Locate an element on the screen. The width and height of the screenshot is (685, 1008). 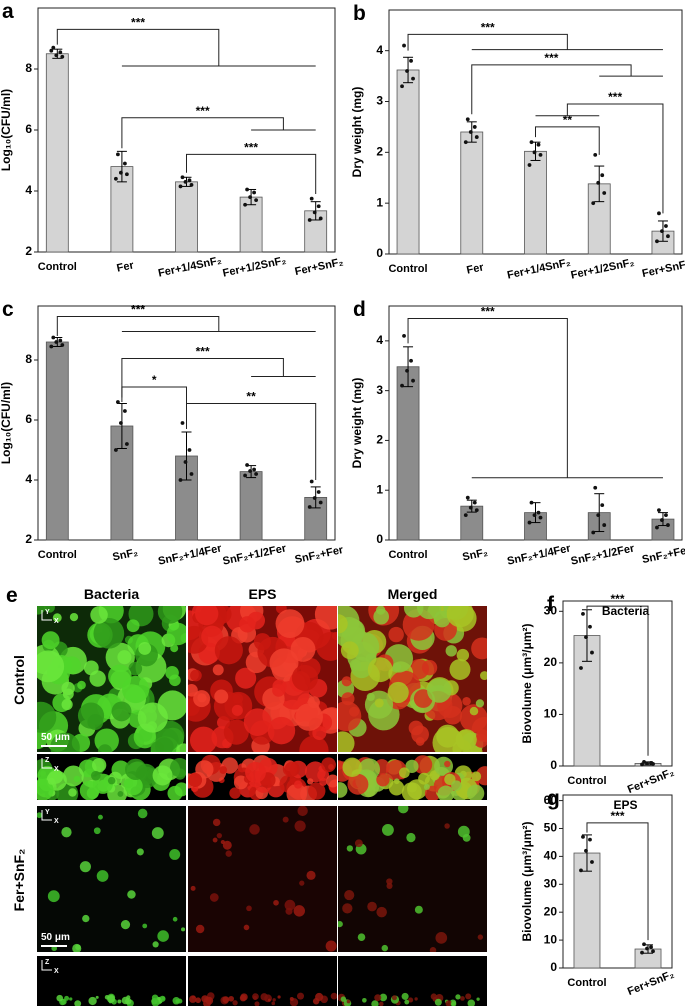
y-axis-label: Dry weight (mg) is located at coordinates (357, 132).